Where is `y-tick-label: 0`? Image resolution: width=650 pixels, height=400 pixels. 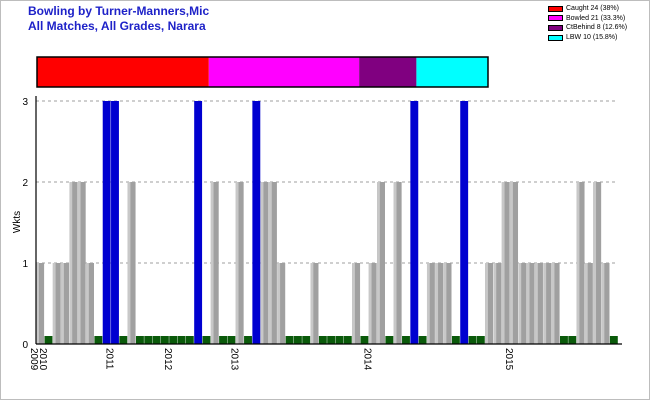 y-tick-label: 0 is located at coordinates (25, 345).